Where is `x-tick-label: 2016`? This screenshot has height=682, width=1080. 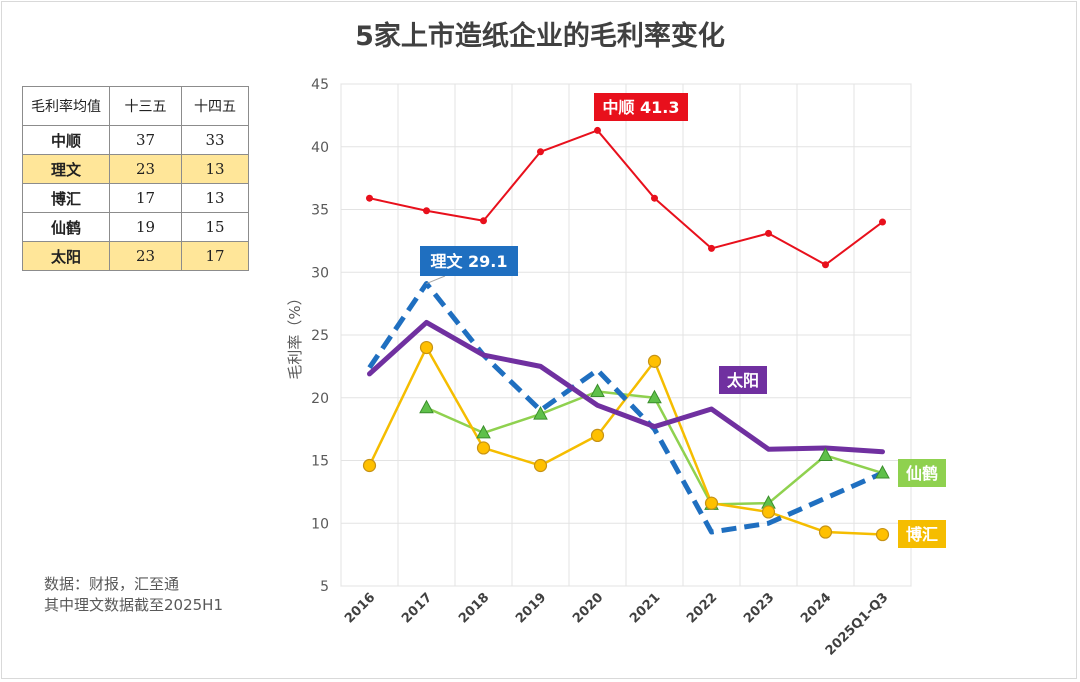 x-tick-label: 2016 is located at coordinates (360, 608).